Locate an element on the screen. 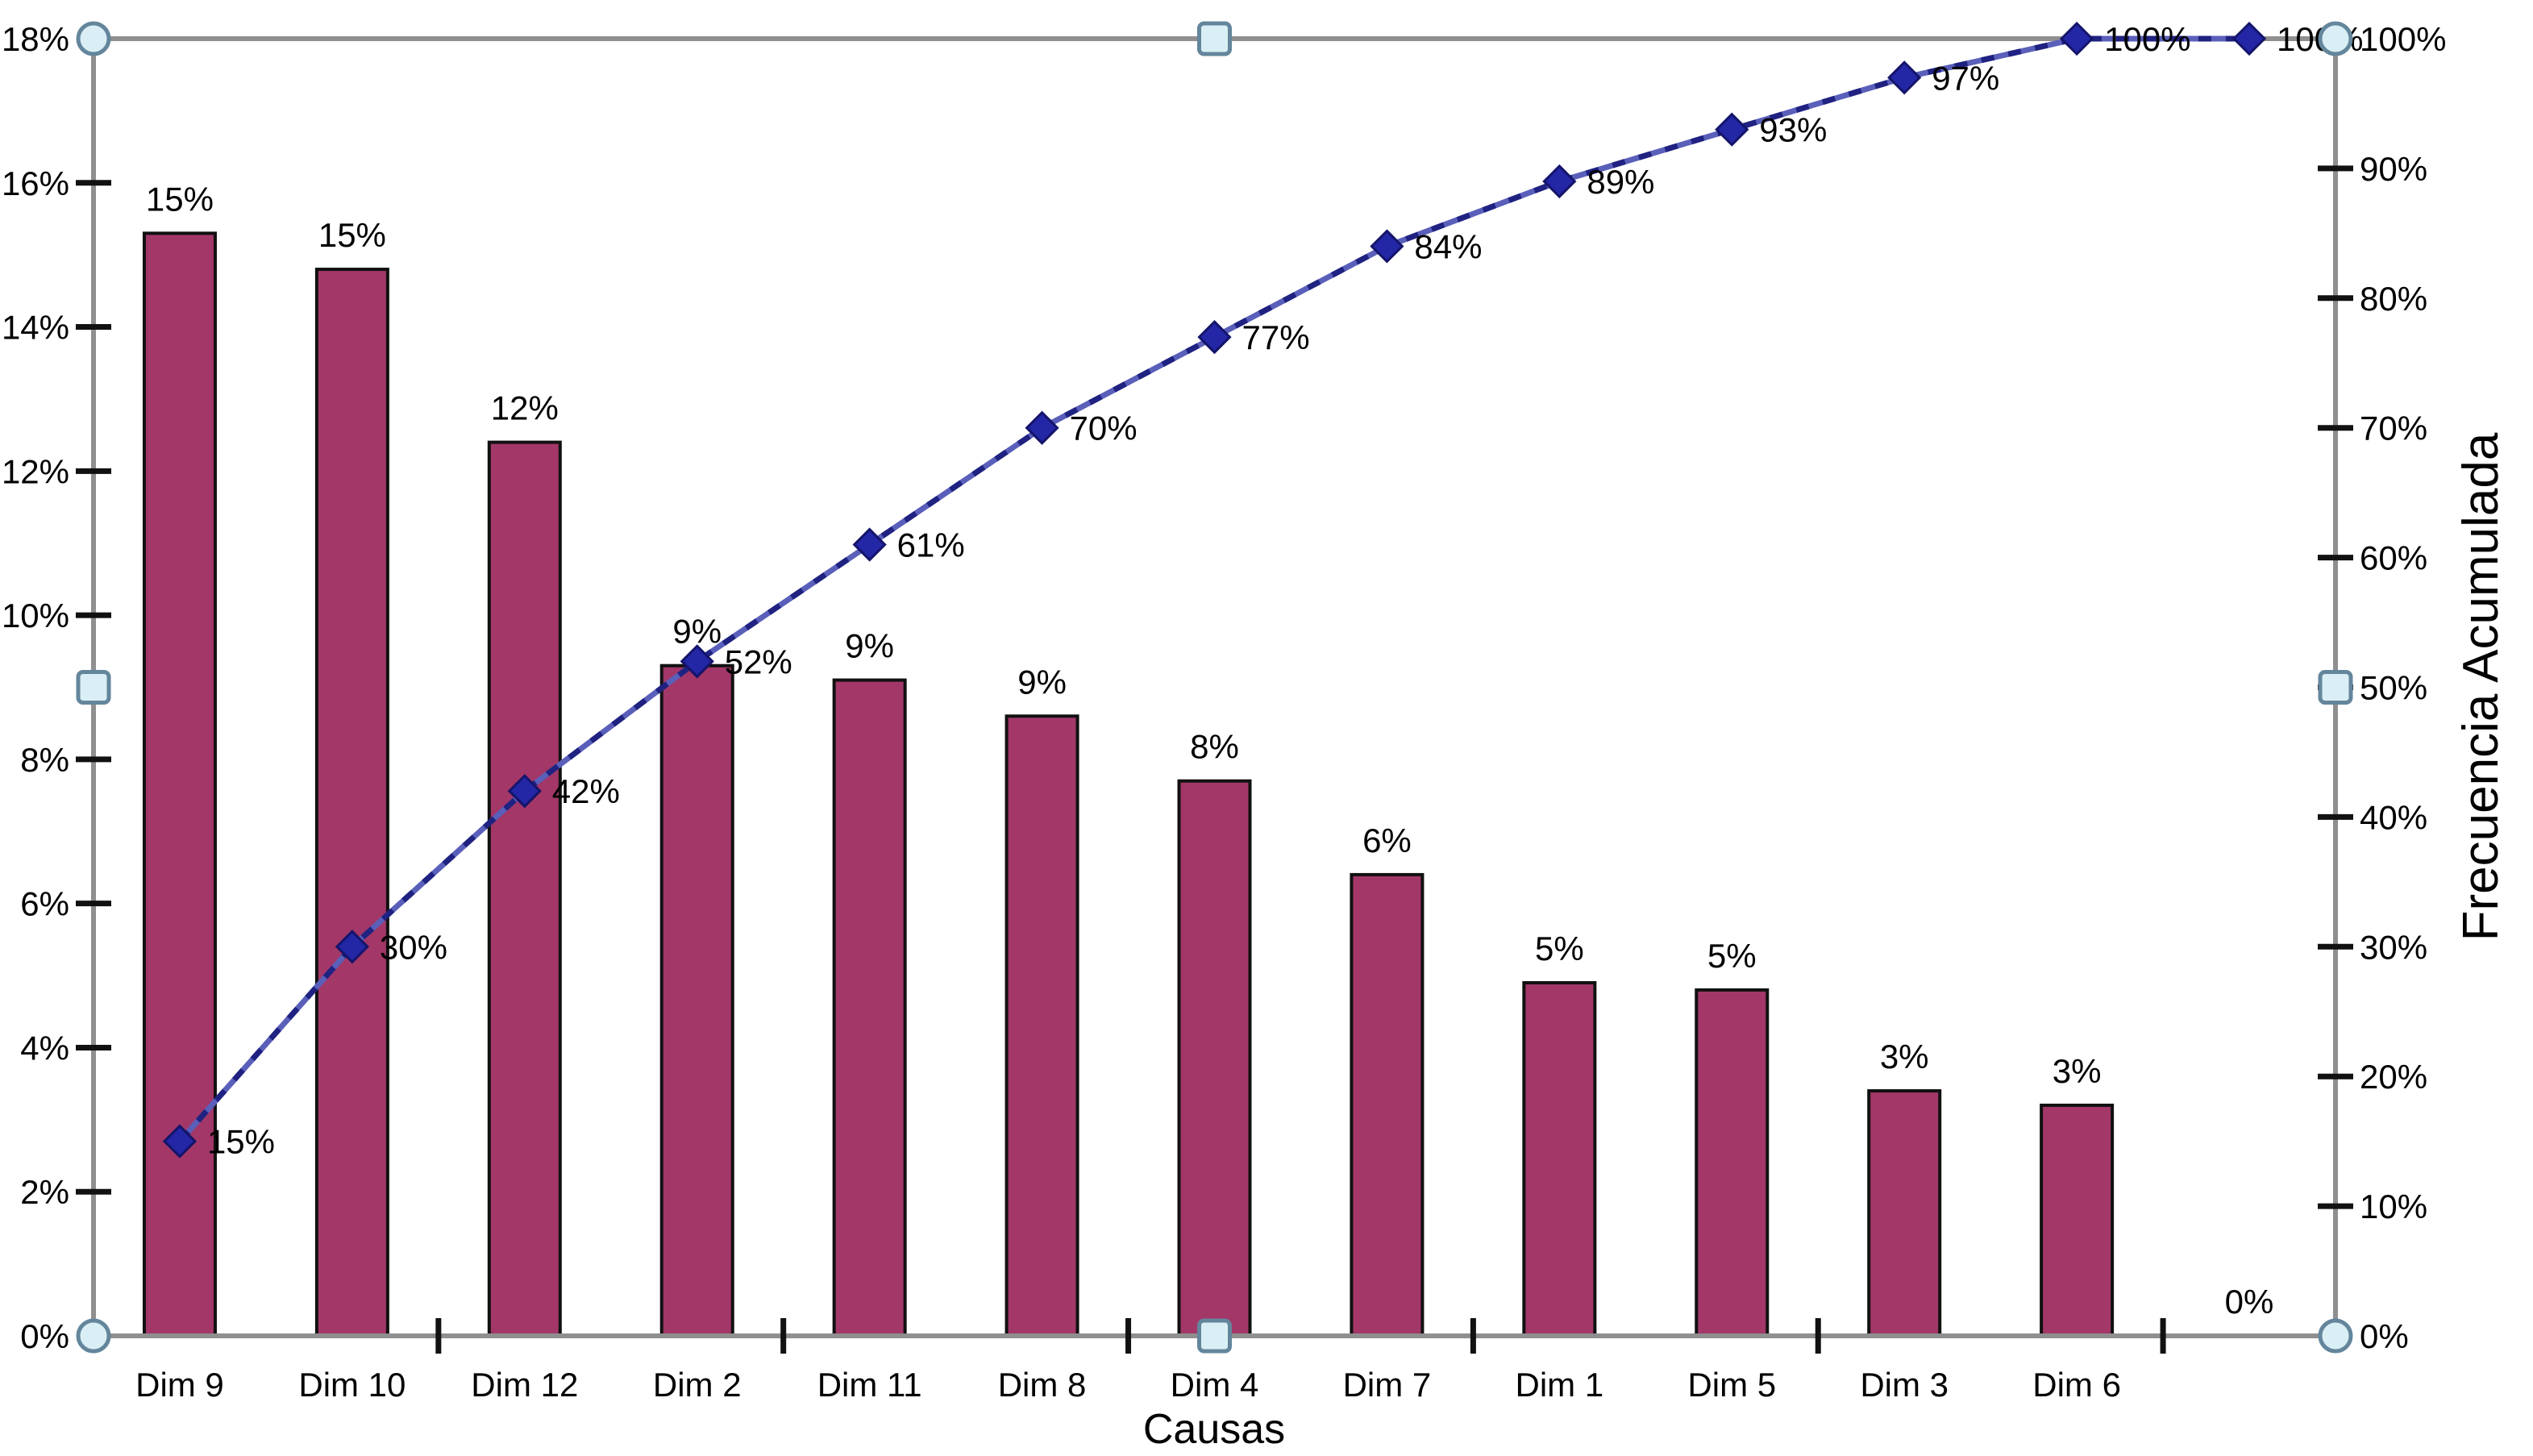 This screenshot has height=1456, width=2533. y-left-tick-label: 0% is located at coordinates (44, 1336).